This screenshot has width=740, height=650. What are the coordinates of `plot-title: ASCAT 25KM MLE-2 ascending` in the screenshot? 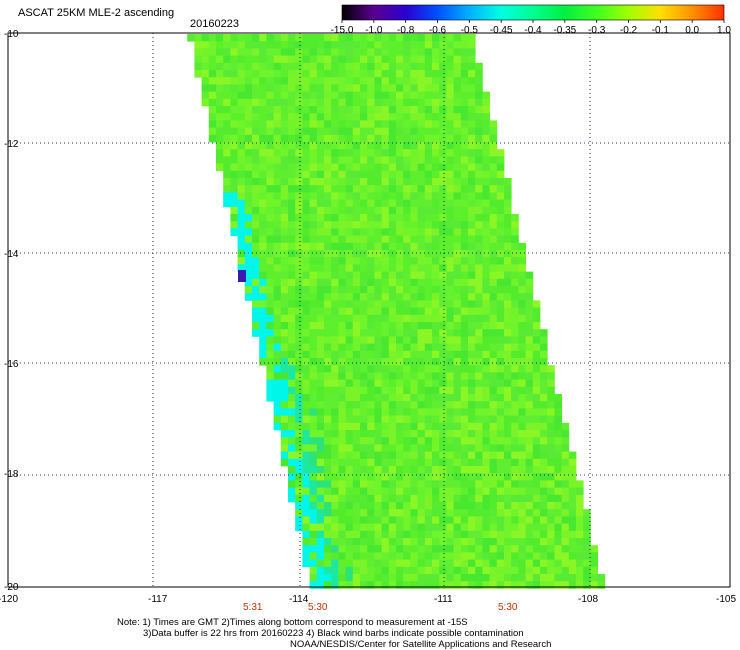 It's located at (96, 13).